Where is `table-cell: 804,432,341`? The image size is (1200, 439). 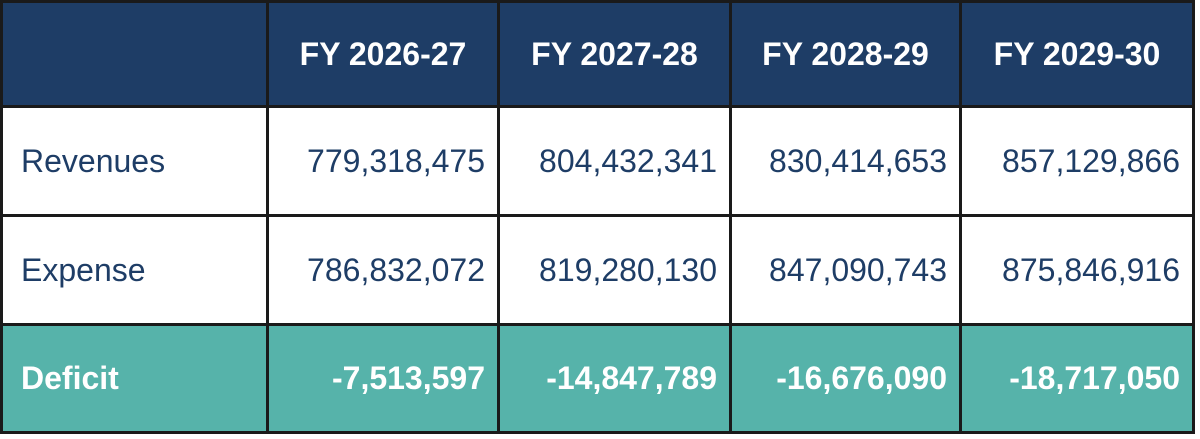
table-cell: 804,432,341 is located at coordinates (614, 161).